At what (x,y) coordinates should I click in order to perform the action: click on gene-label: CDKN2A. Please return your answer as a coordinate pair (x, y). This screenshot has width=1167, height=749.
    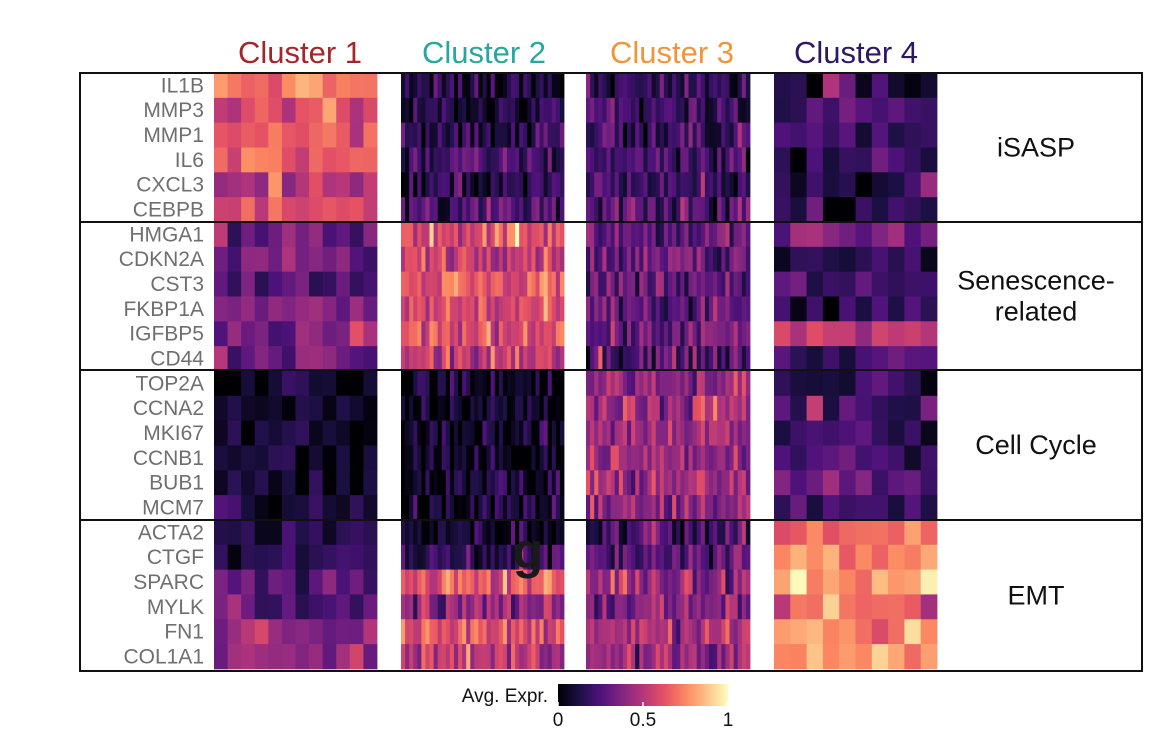
    Looking at the image, I should click on (161, 259).